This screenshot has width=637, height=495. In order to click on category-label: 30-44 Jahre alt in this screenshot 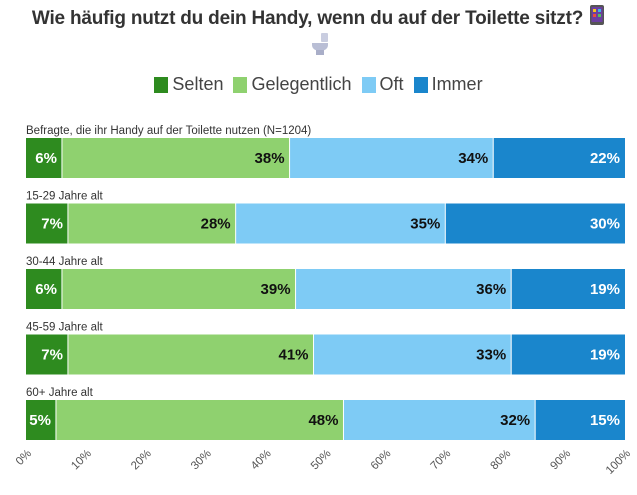, I will do `click(65, 262)`.